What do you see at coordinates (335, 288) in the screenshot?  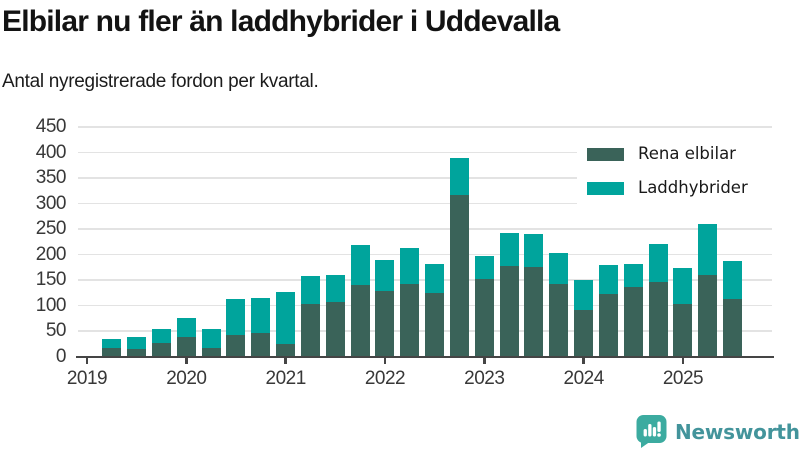 I see `bar-segment-hybrid-2021-Q3` at bounding box center [335, 288].